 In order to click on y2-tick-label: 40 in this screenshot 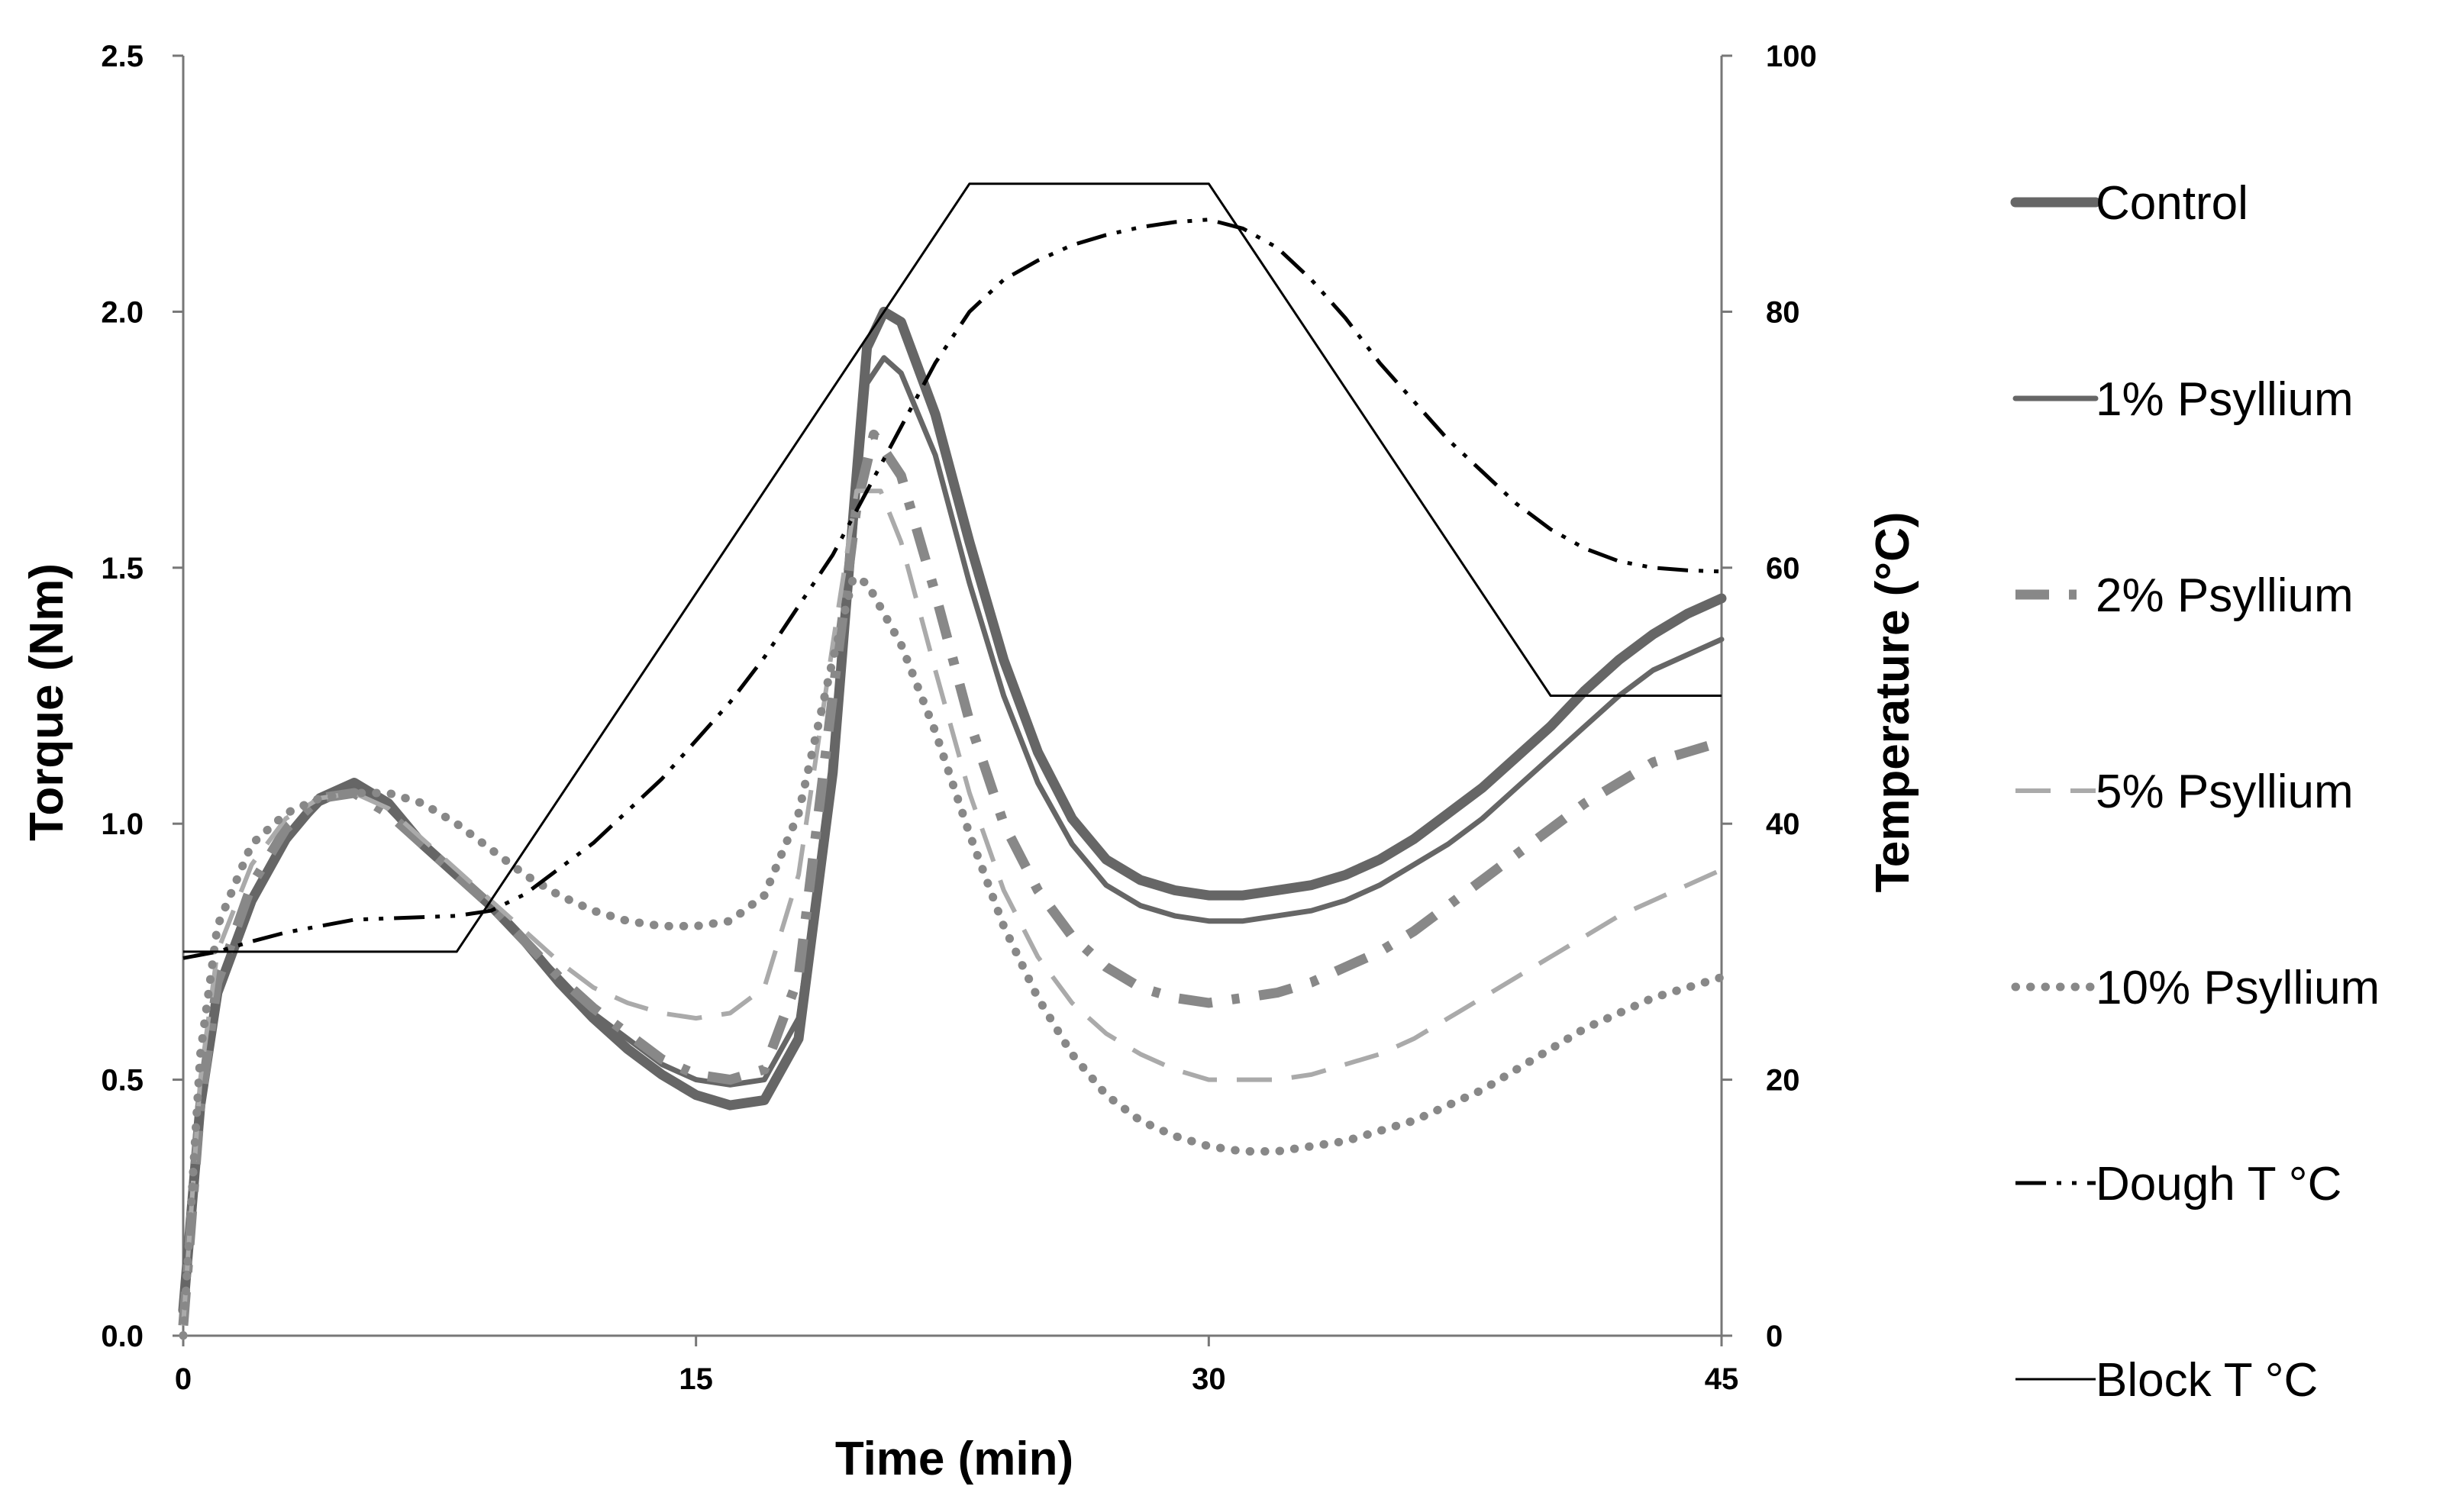, I will do `click(1783, 824)`.